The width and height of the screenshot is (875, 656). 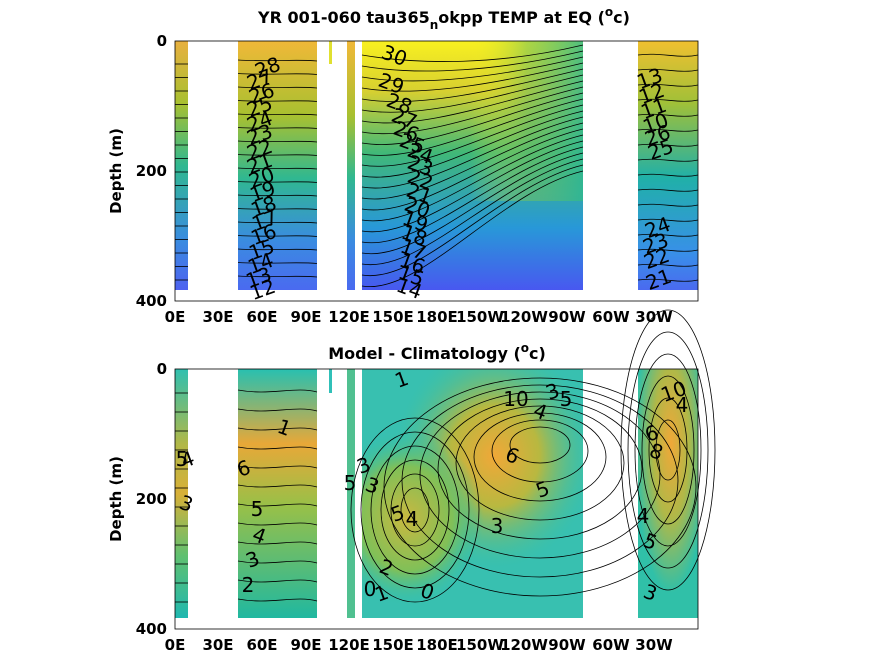 I want to click on y-tick-label: 0, so click(x=162, y=369).